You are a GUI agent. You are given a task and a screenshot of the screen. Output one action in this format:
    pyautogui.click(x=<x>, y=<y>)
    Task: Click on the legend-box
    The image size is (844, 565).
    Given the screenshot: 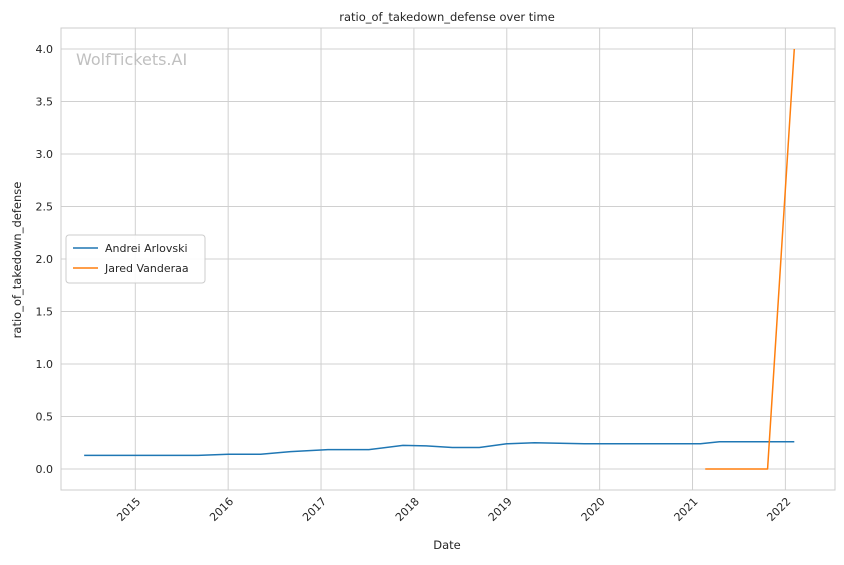 What is the action you would take?
    pyautogui.click(x=135, y=259)
    